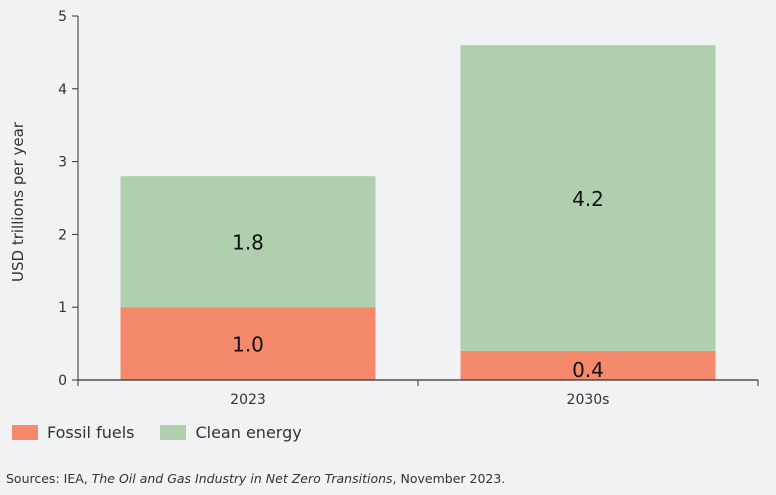 The height and width of the screenshot is (495, 776). I want to click on data-label: 1.8, so click(248, 243).